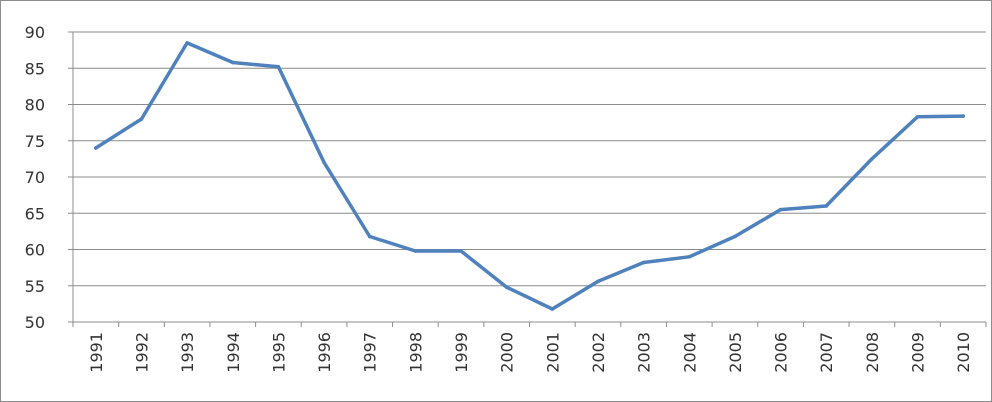 The height and width of the screenshot is (402, 992). I want to click on x-tick-label: 2005, so click(735, 352).